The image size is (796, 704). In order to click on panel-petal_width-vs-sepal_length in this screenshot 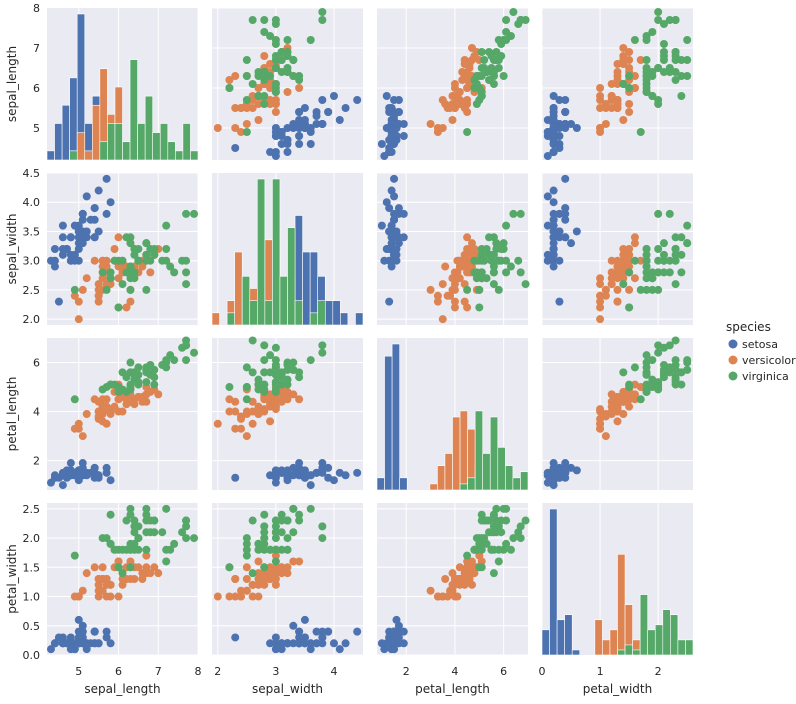, I will do `click(122, 579)`.